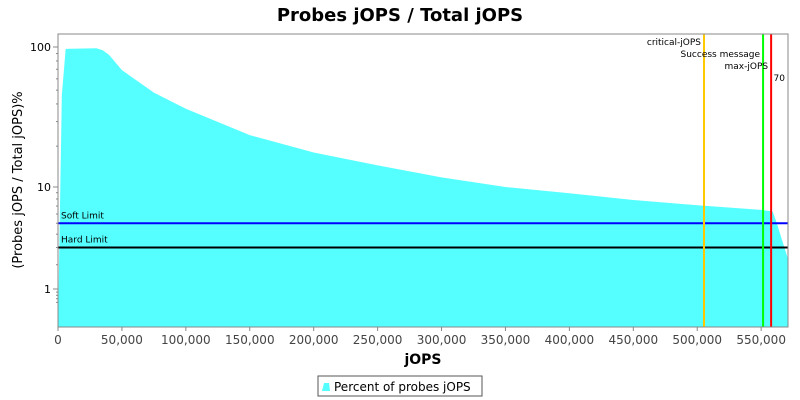  I want to click on legend-label: Percent of probes jOPS, so click(402, 387).